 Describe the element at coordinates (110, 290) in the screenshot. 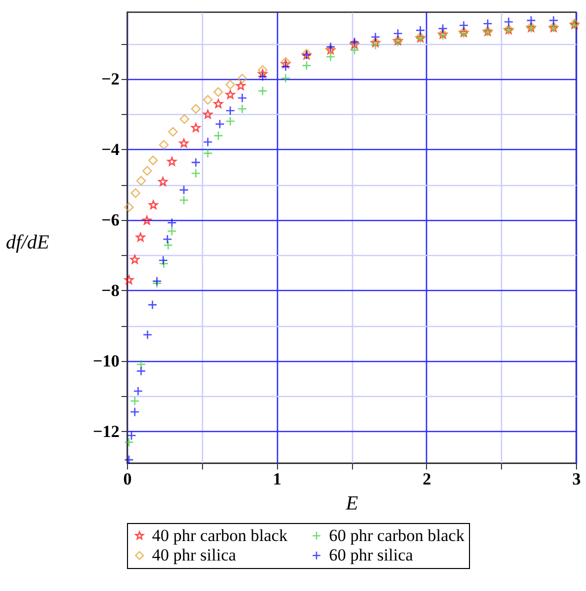

I see `y-tick-label: −8` at that location.